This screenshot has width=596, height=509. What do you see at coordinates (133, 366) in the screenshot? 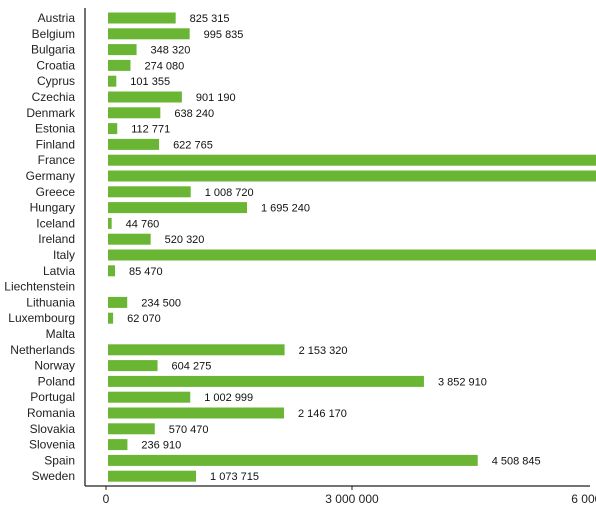
I see `bar-norway` at bounding box center [133, 366].